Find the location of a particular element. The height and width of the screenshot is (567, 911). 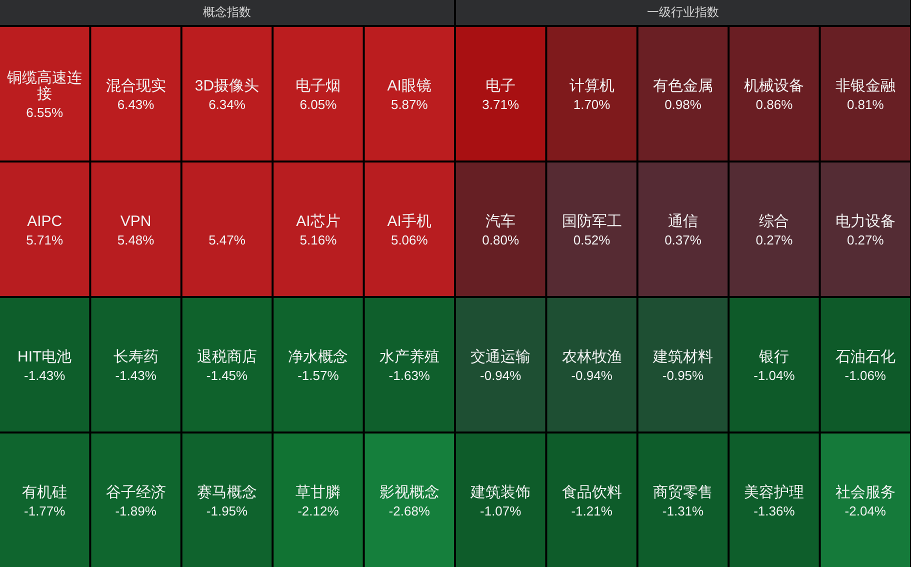

category-label: 草甘膦 is located at coordinates (318, 492).